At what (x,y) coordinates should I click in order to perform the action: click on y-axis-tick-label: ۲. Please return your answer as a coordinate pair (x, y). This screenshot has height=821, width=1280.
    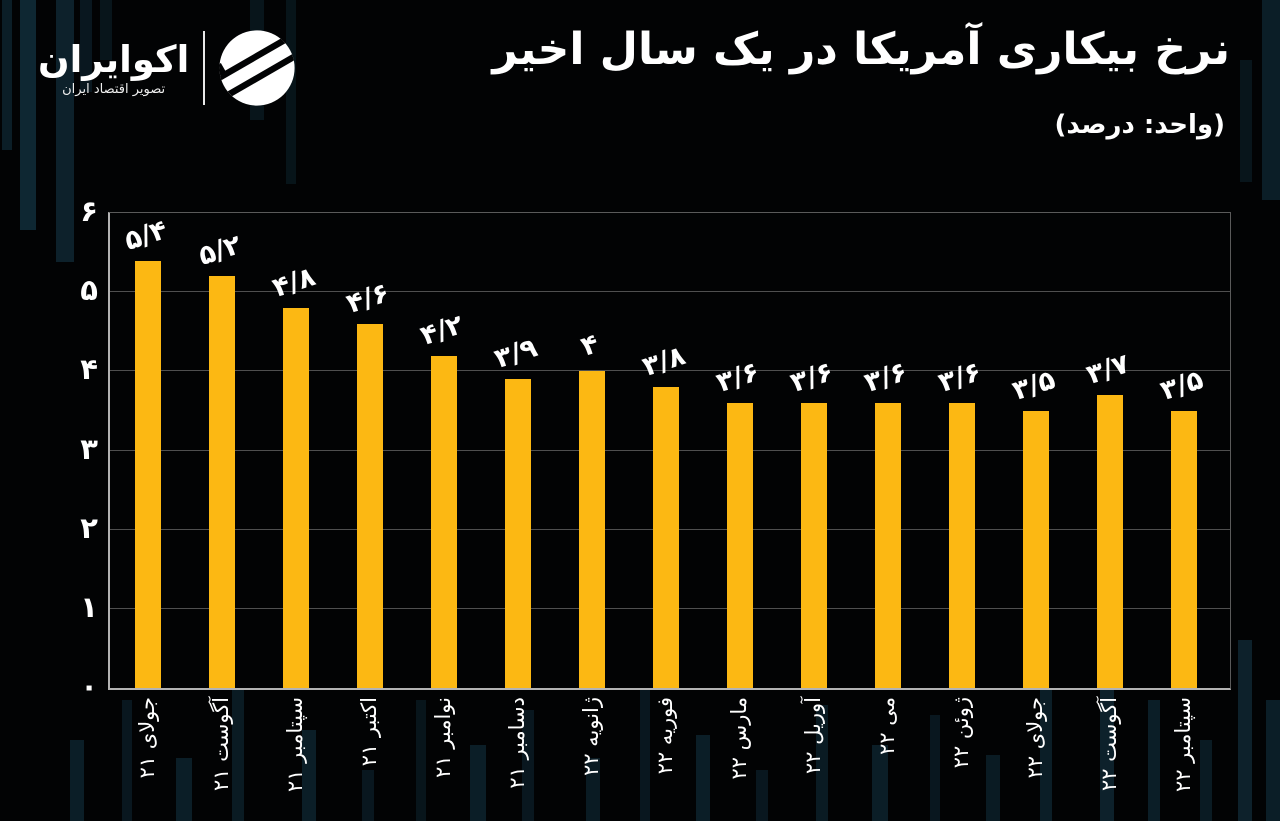
    Looking at the image, I should click on (89, 527).